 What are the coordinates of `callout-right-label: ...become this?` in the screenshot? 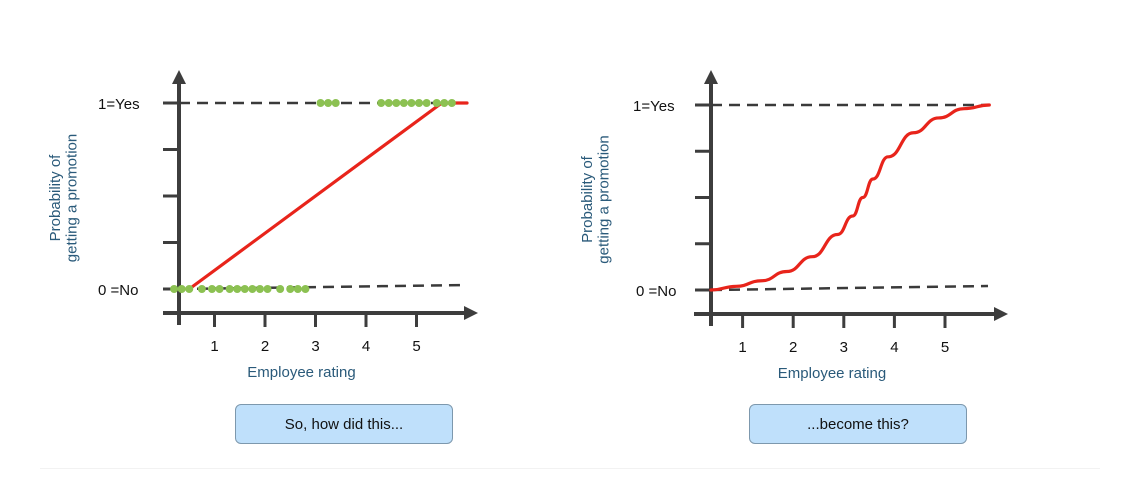 It's located at (858, 424).